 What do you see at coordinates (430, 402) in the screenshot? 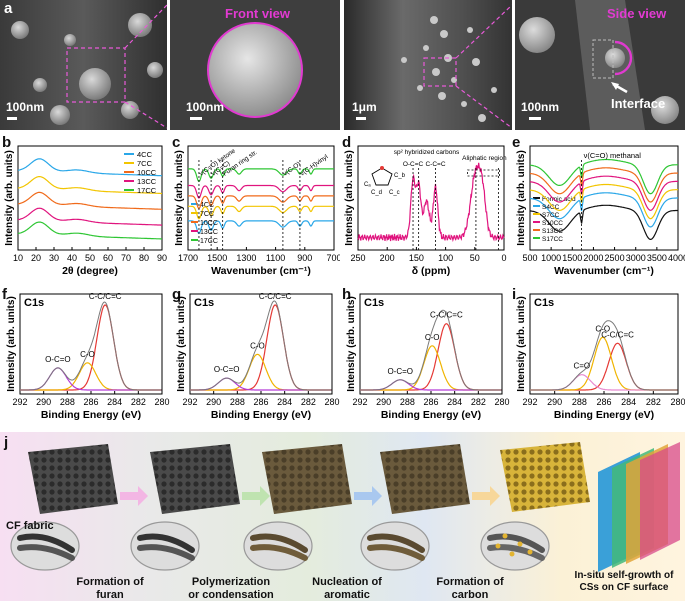
I see `x-tick-label: 286` at bounding box center [430, 402].